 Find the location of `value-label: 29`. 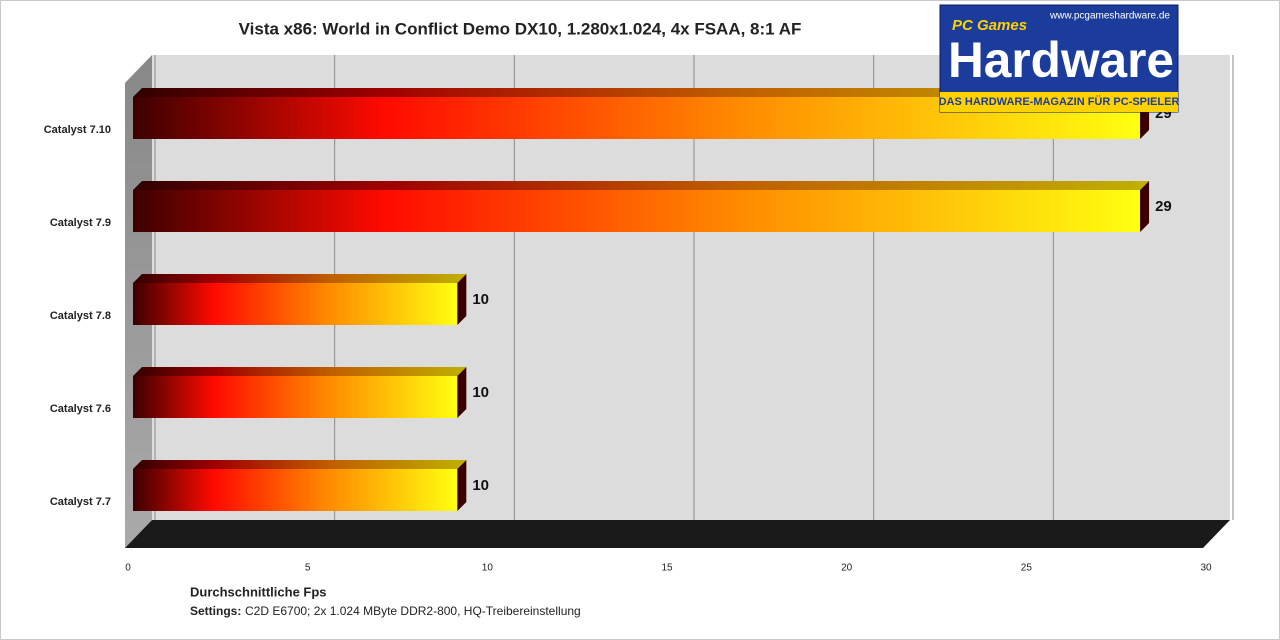

value-label: 29 is located at coordinates (1163, 206).